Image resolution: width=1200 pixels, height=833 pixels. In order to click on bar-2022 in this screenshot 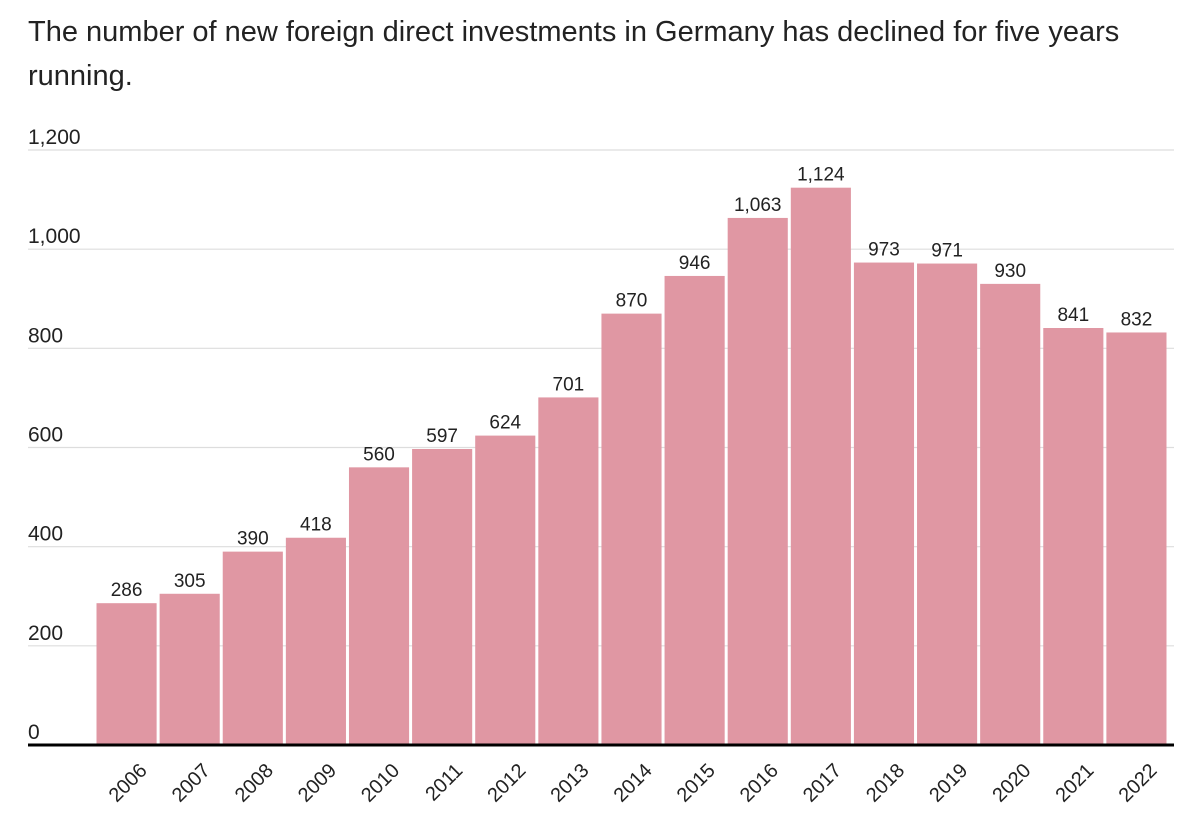, I will do `click(1136, 538)`.